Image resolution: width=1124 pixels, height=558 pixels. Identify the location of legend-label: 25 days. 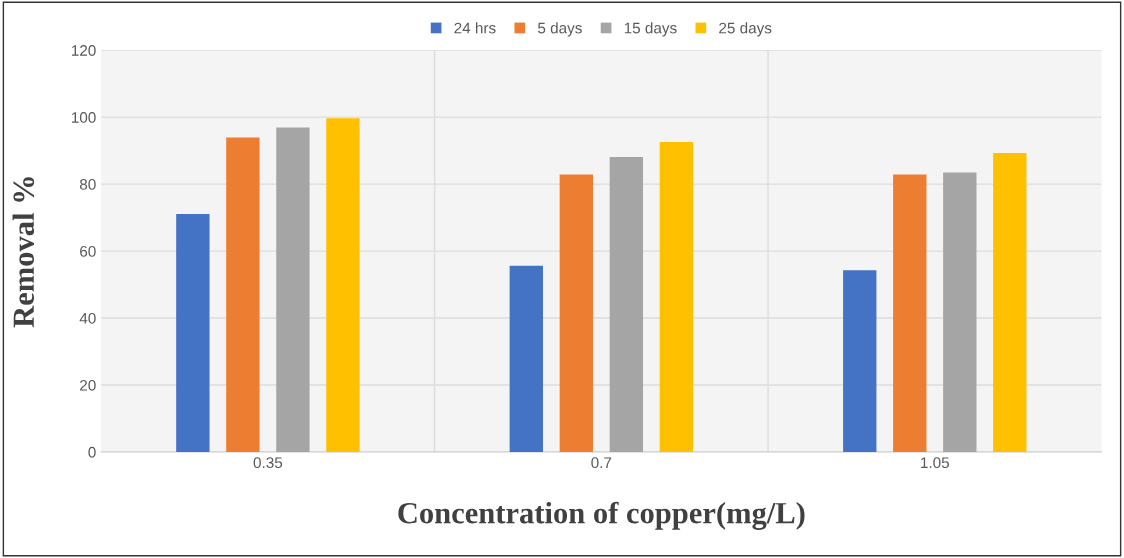
(745, 29).